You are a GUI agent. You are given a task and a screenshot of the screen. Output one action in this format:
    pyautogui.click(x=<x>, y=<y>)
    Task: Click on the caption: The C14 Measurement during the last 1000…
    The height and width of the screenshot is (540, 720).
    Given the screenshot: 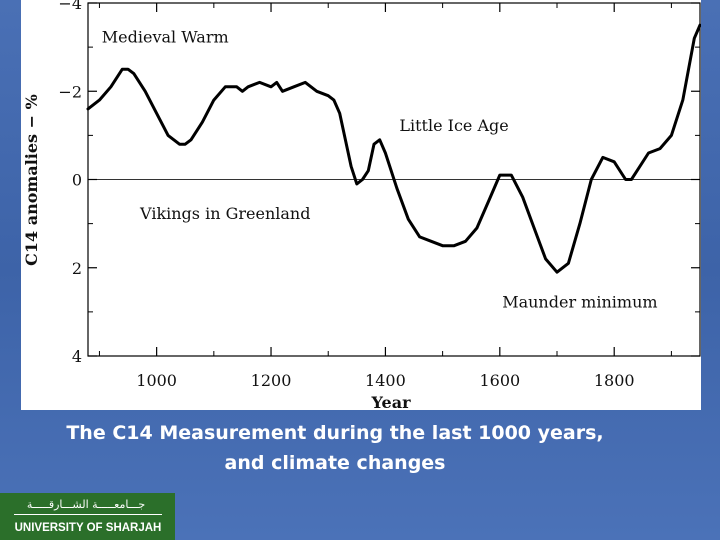 What is the action you would take?
    pyautogui.click(x=335, y=448)
    